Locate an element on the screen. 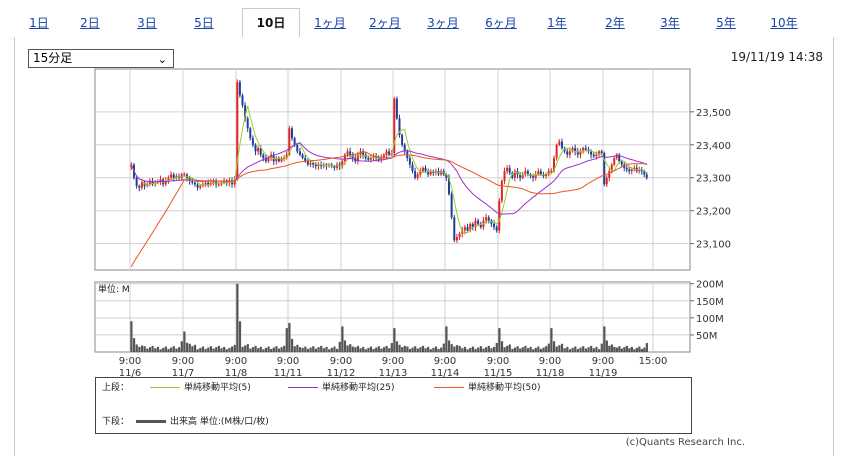 The width and height of the screenshot is (847, 456). volume-swatch is located at coordinates (151, 421).